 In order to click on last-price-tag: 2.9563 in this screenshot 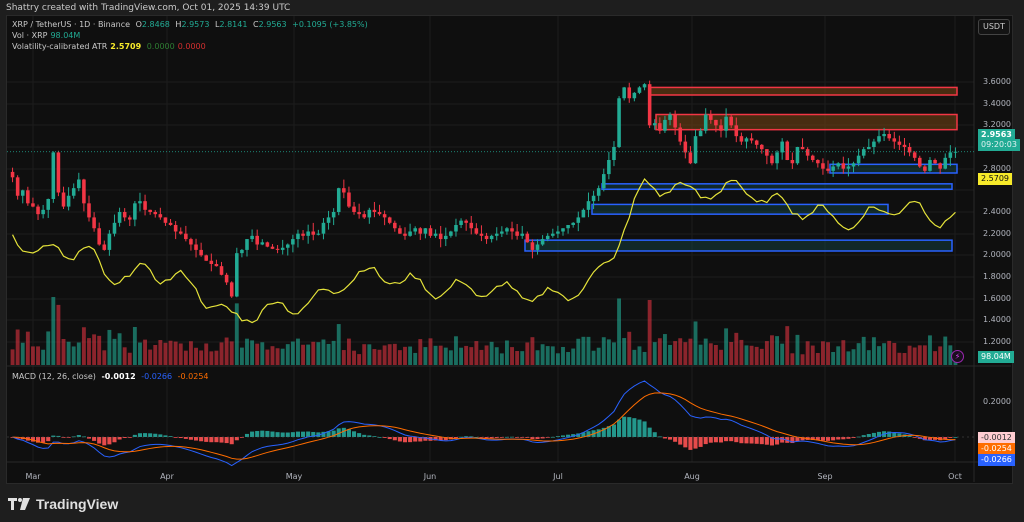, I will do `click(996, 135)`.